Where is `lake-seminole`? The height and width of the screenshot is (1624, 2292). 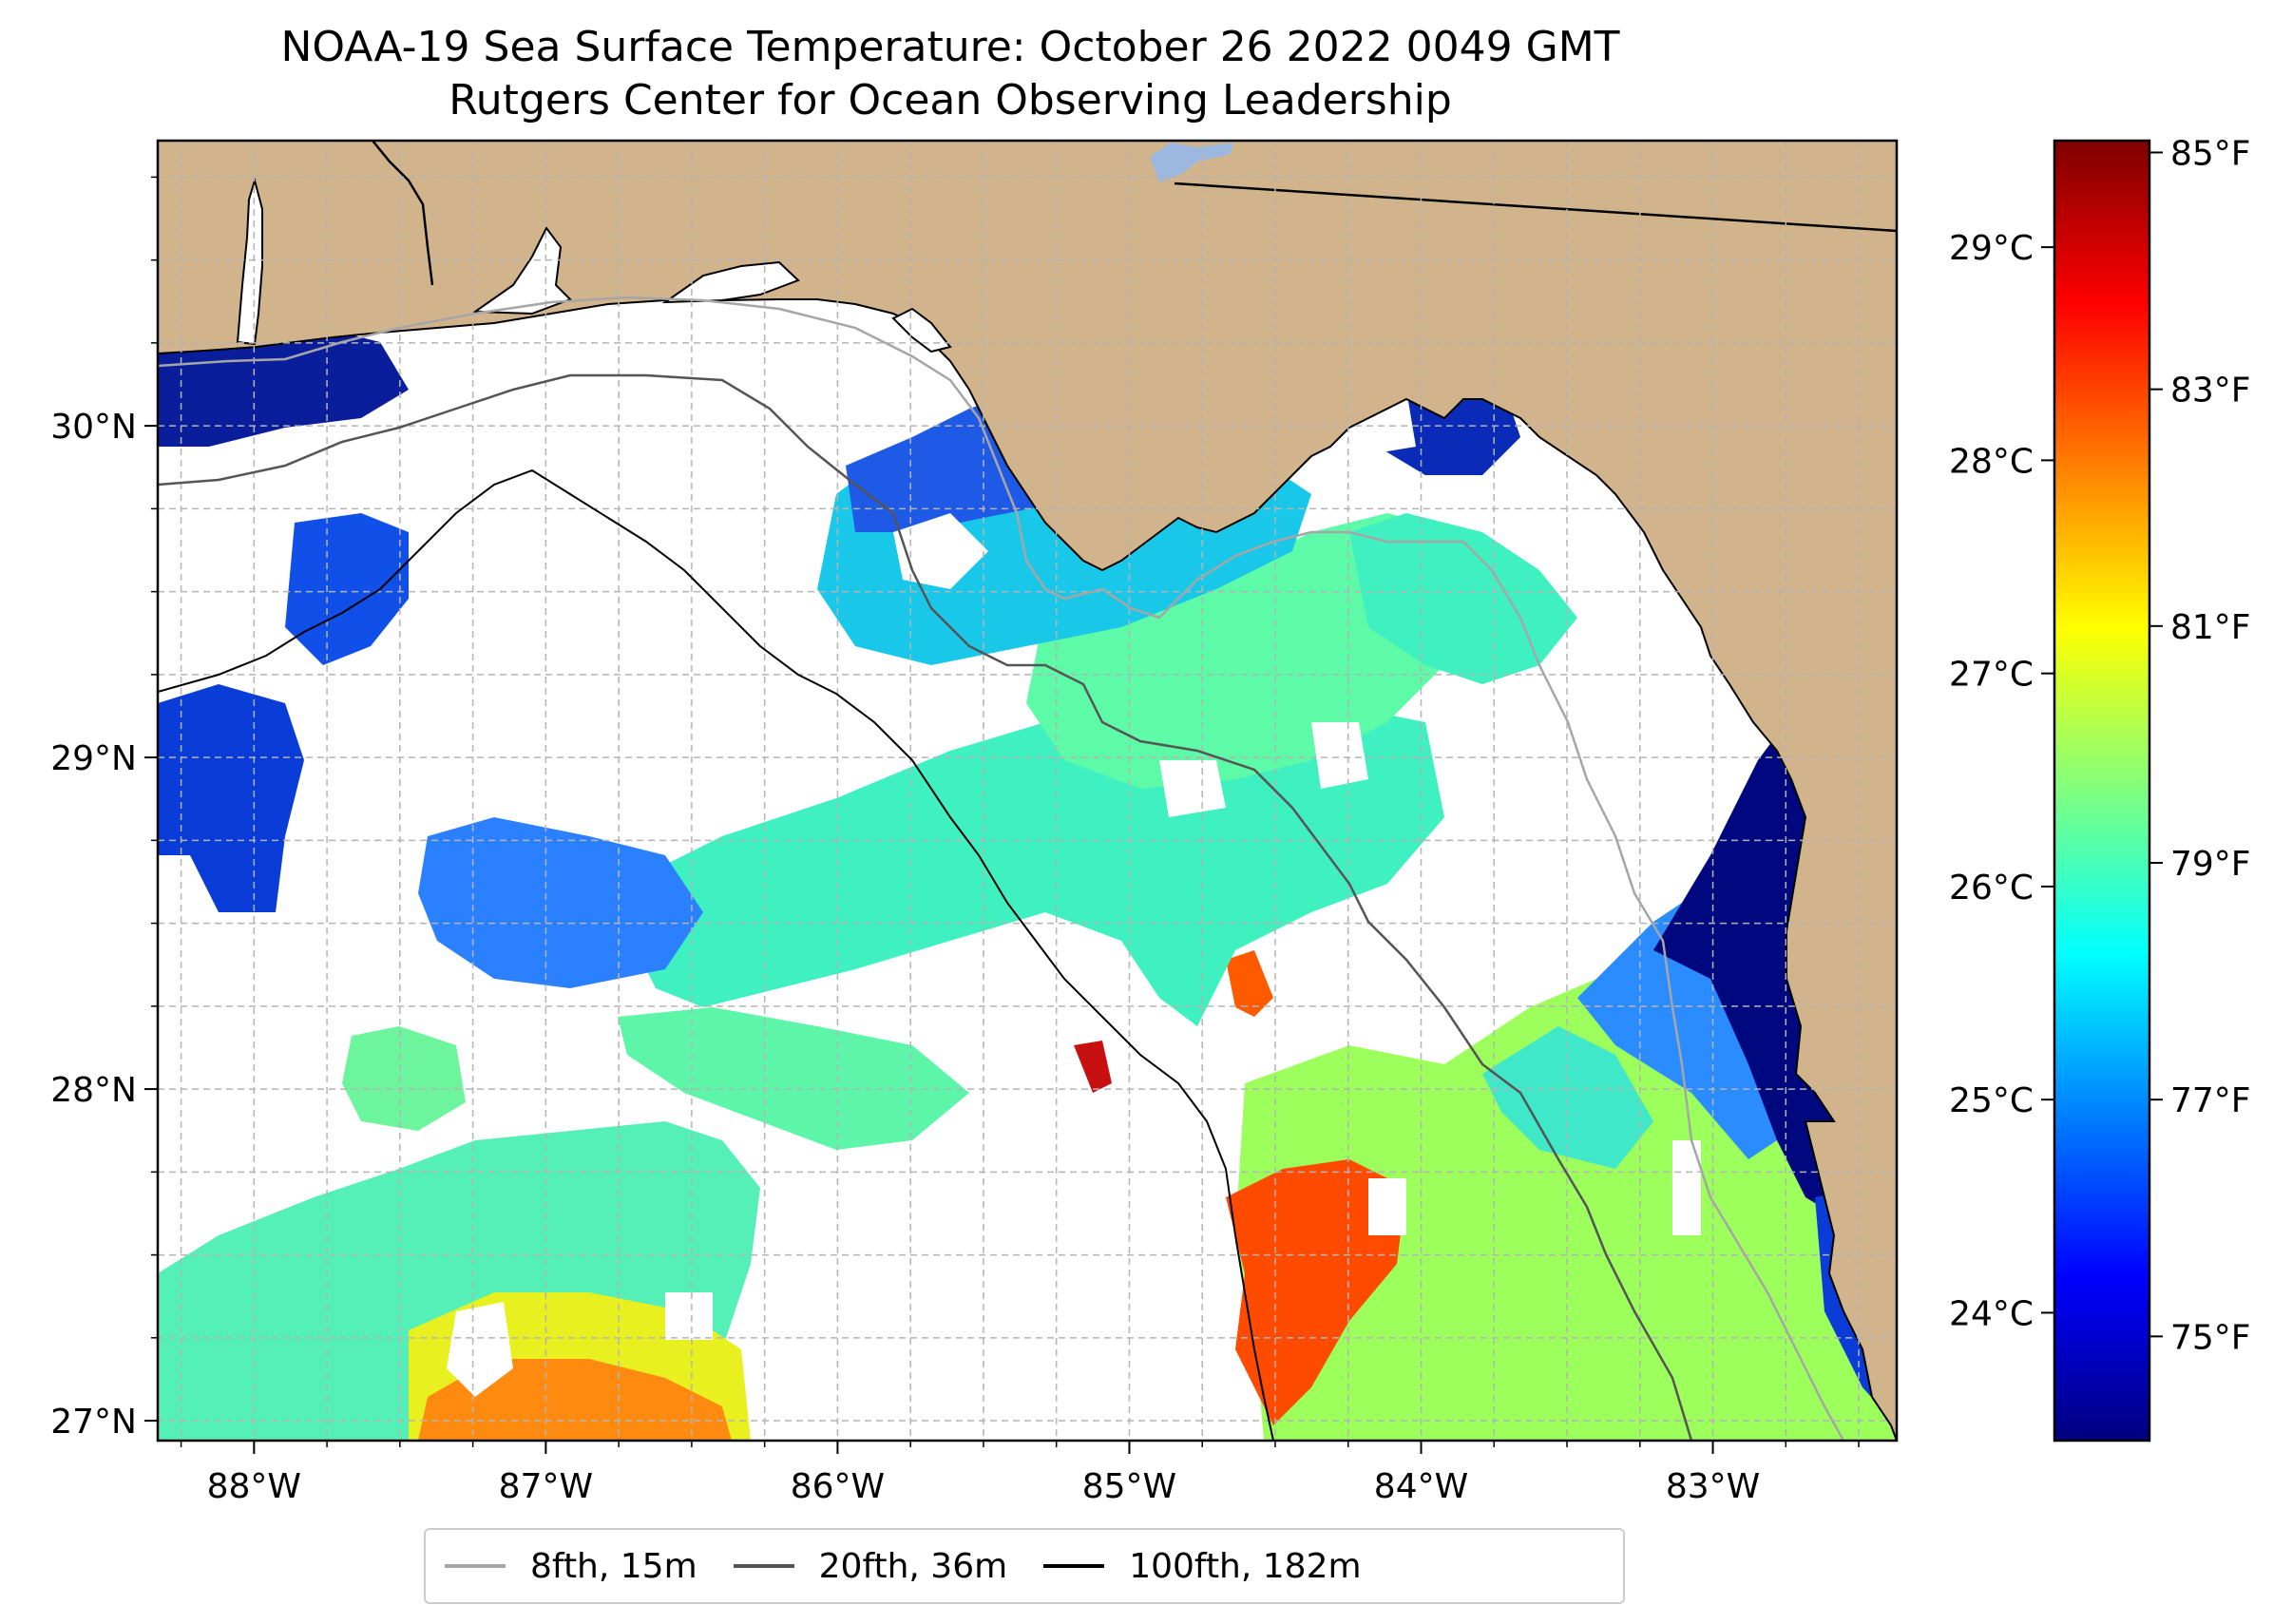
lake-seminole is located at coordinates (1191, 162).